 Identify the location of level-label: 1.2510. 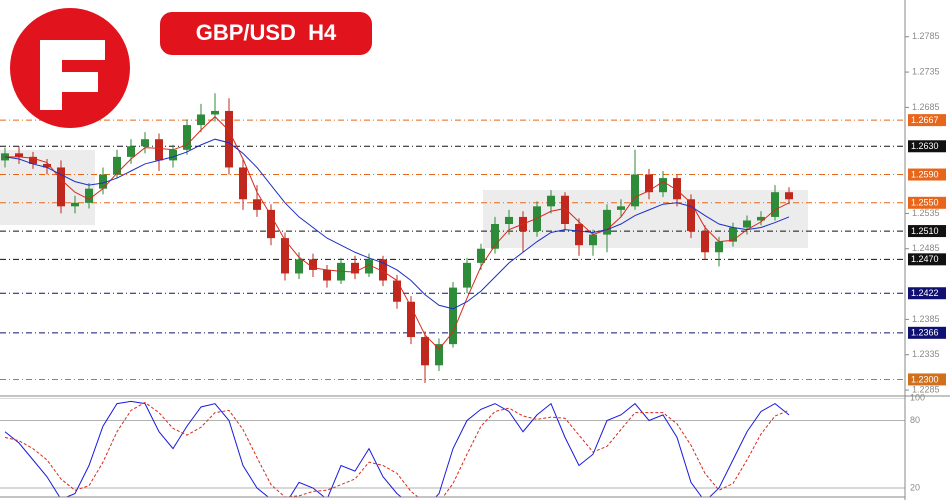
(925, 231).